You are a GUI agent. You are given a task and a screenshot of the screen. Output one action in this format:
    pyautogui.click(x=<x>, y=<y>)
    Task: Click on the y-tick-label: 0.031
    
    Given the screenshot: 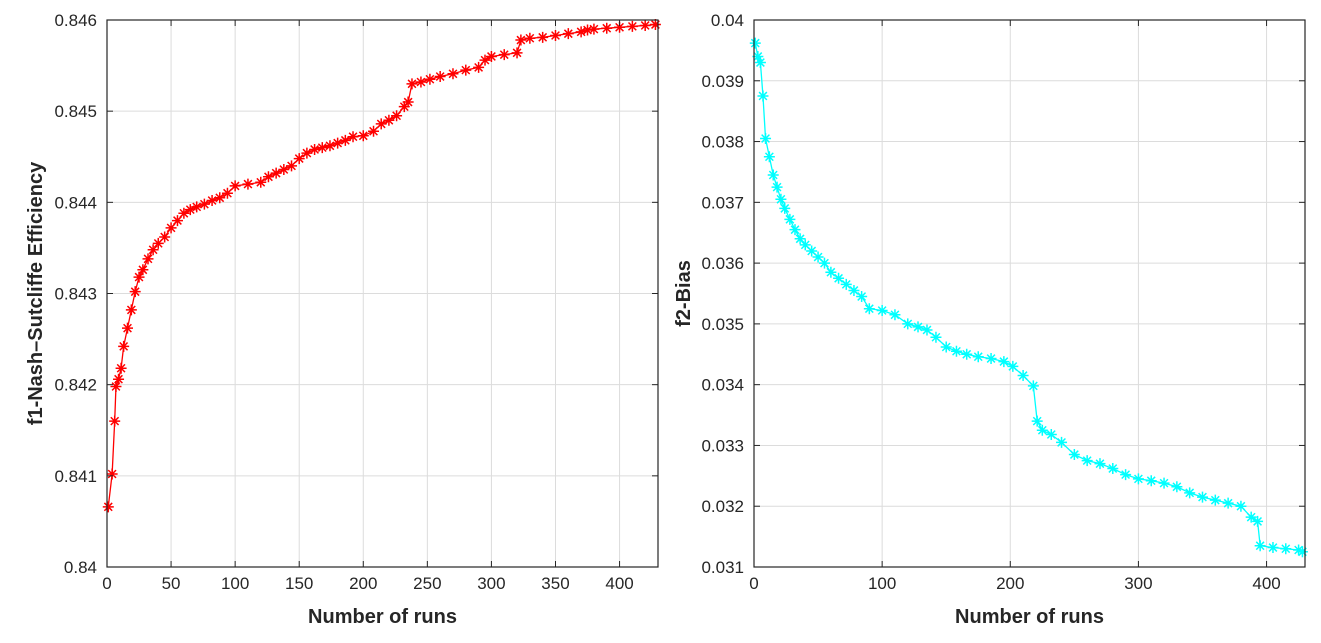 What is the action you would take?
    pyautogui.click(x=722, y=567)
    